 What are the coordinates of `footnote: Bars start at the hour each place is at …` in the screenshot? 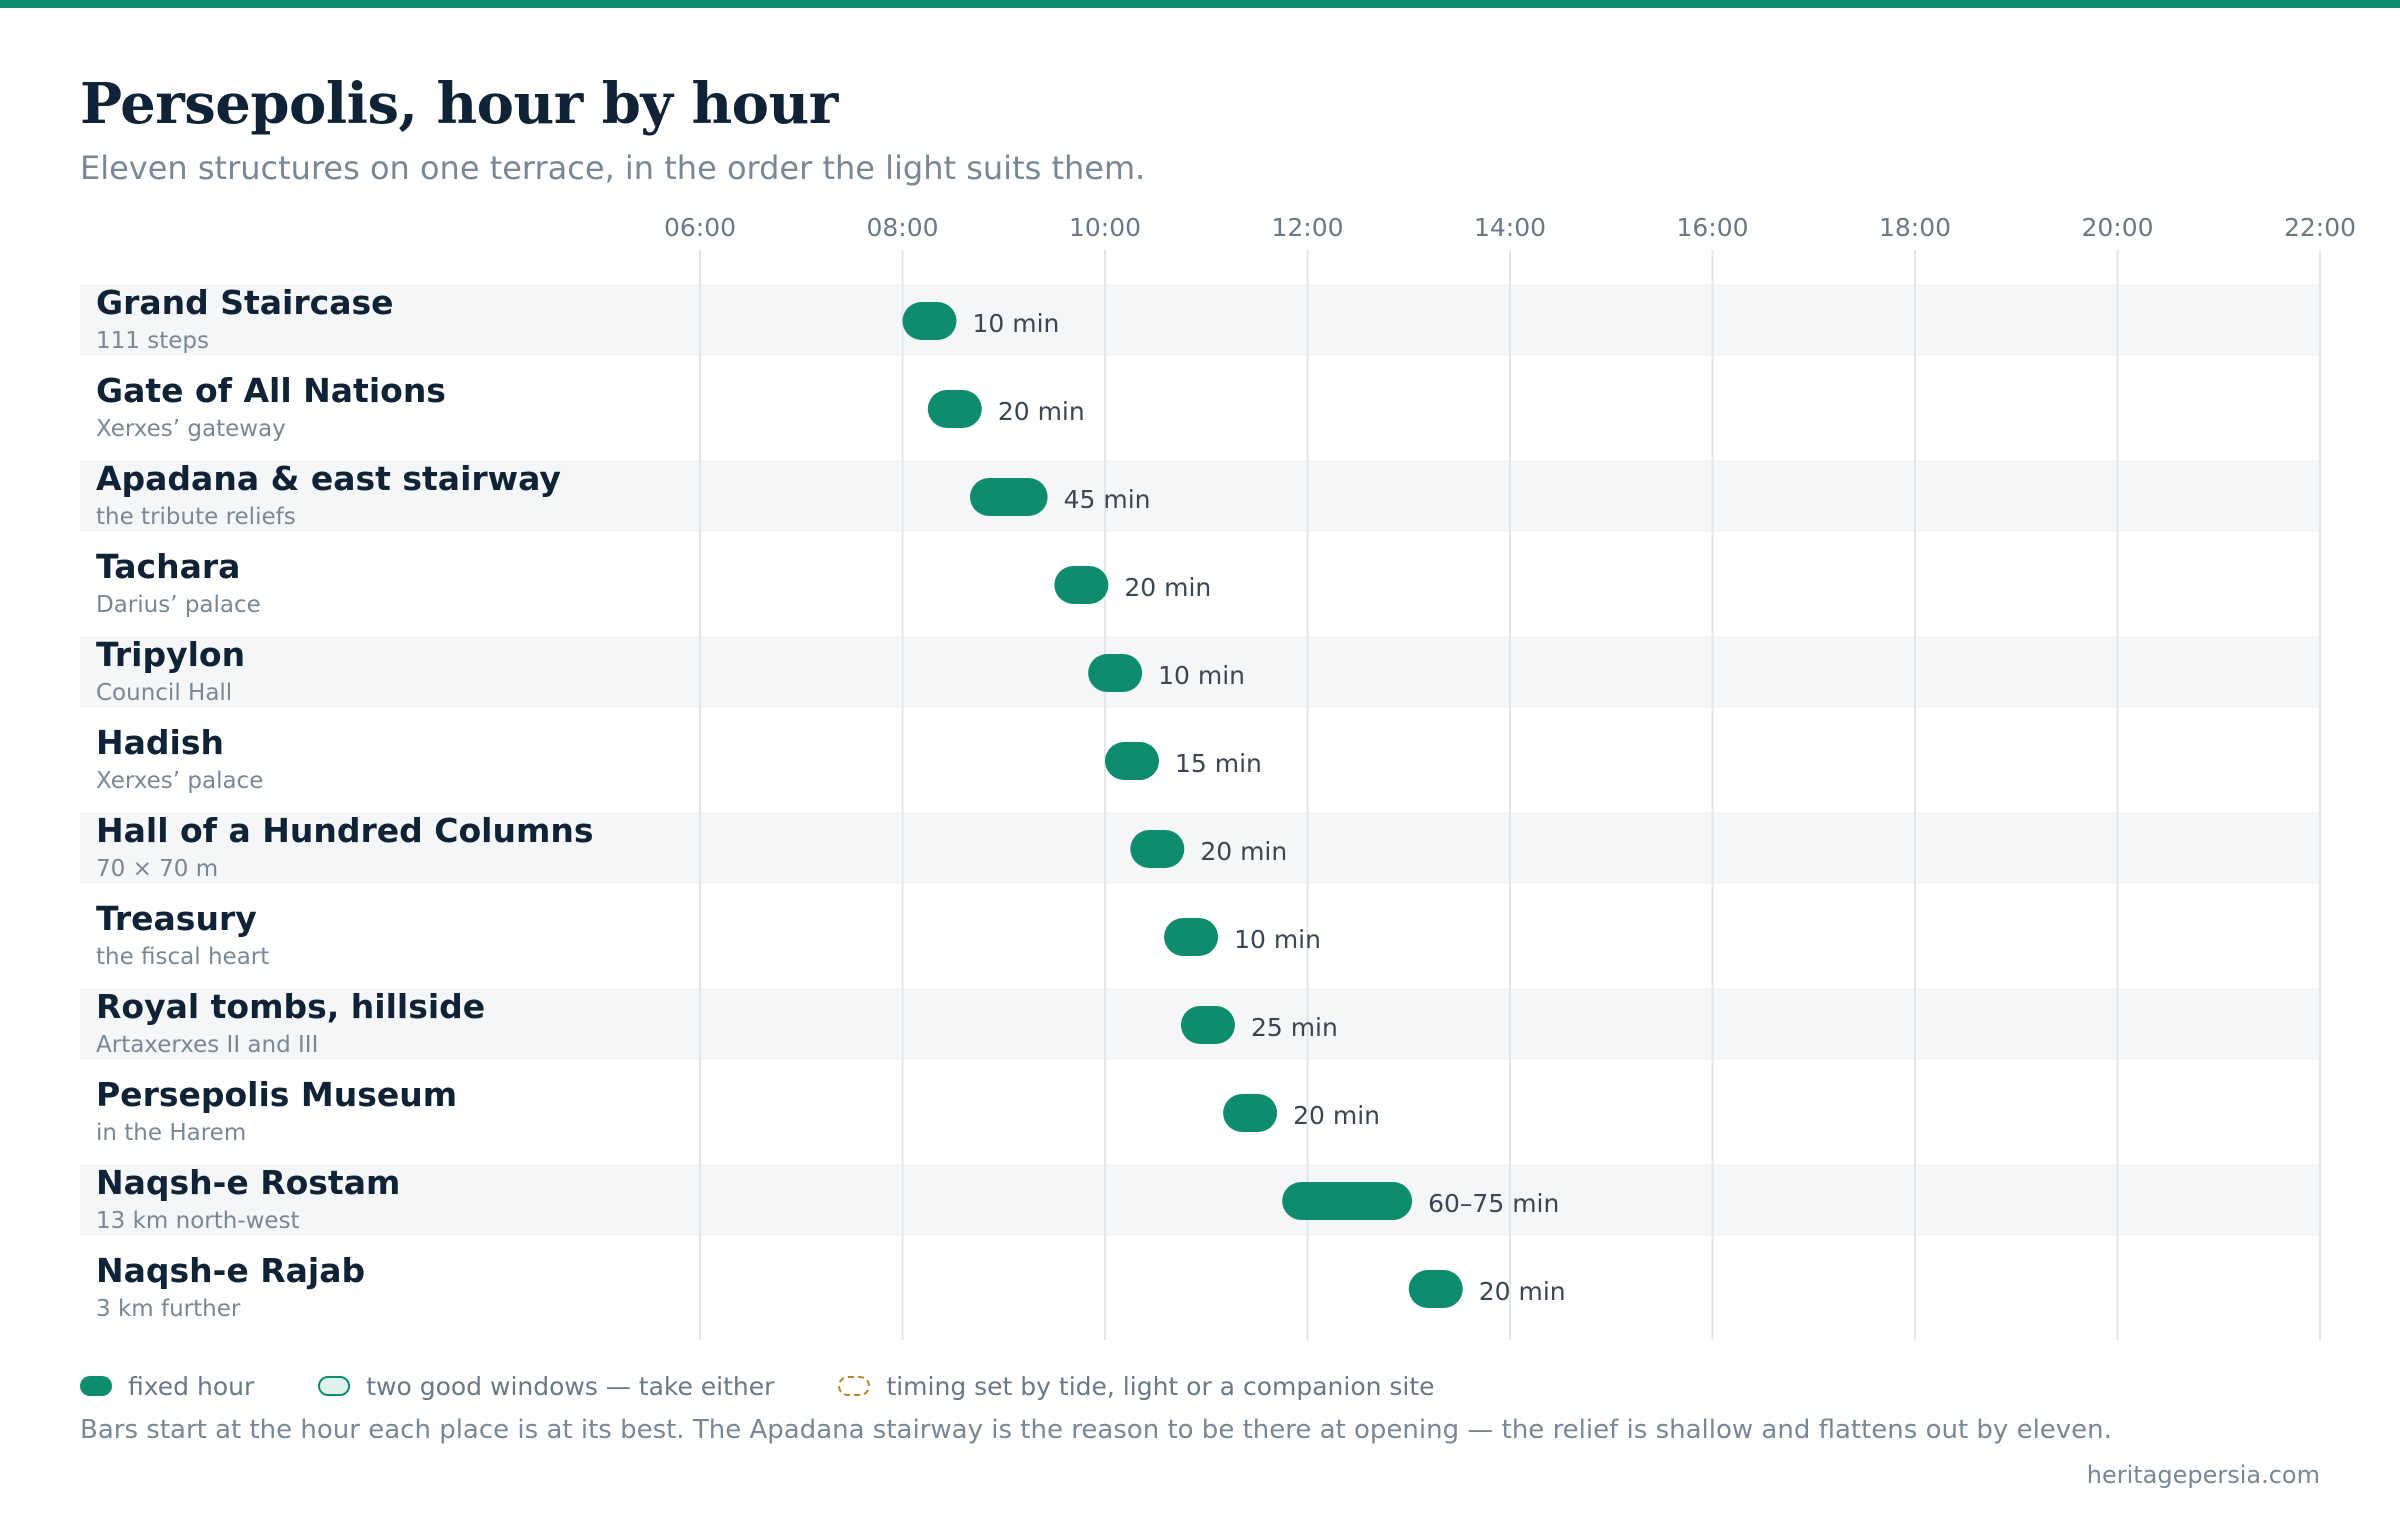 It's located at (1096, 1430).